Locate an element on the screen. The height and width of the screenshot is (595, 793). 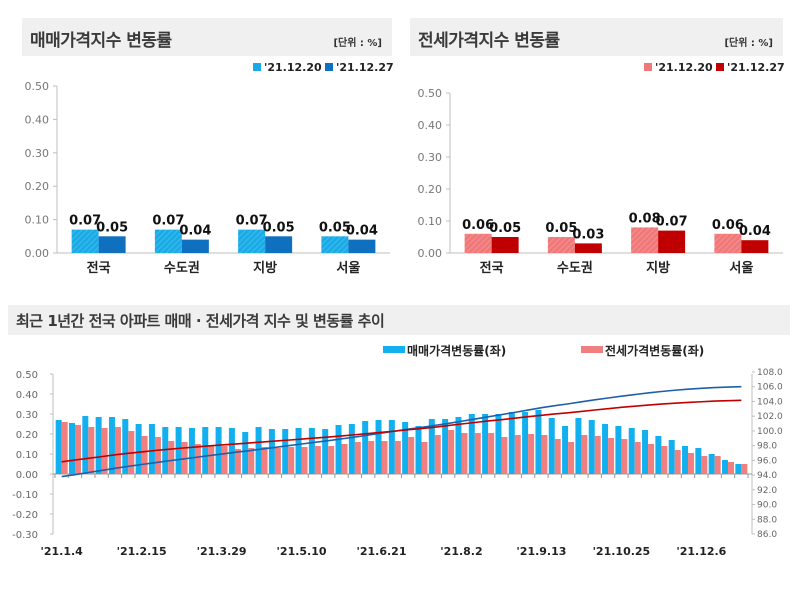
sale-chart-header: 매매가격지수 변동률 [단위 : %] is located at coordinates (207, 37).